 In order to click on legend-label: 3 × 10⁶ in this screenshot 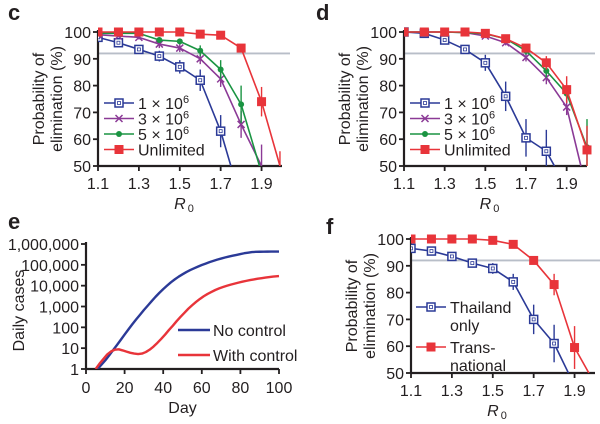, I will do `click(469, 119)`.